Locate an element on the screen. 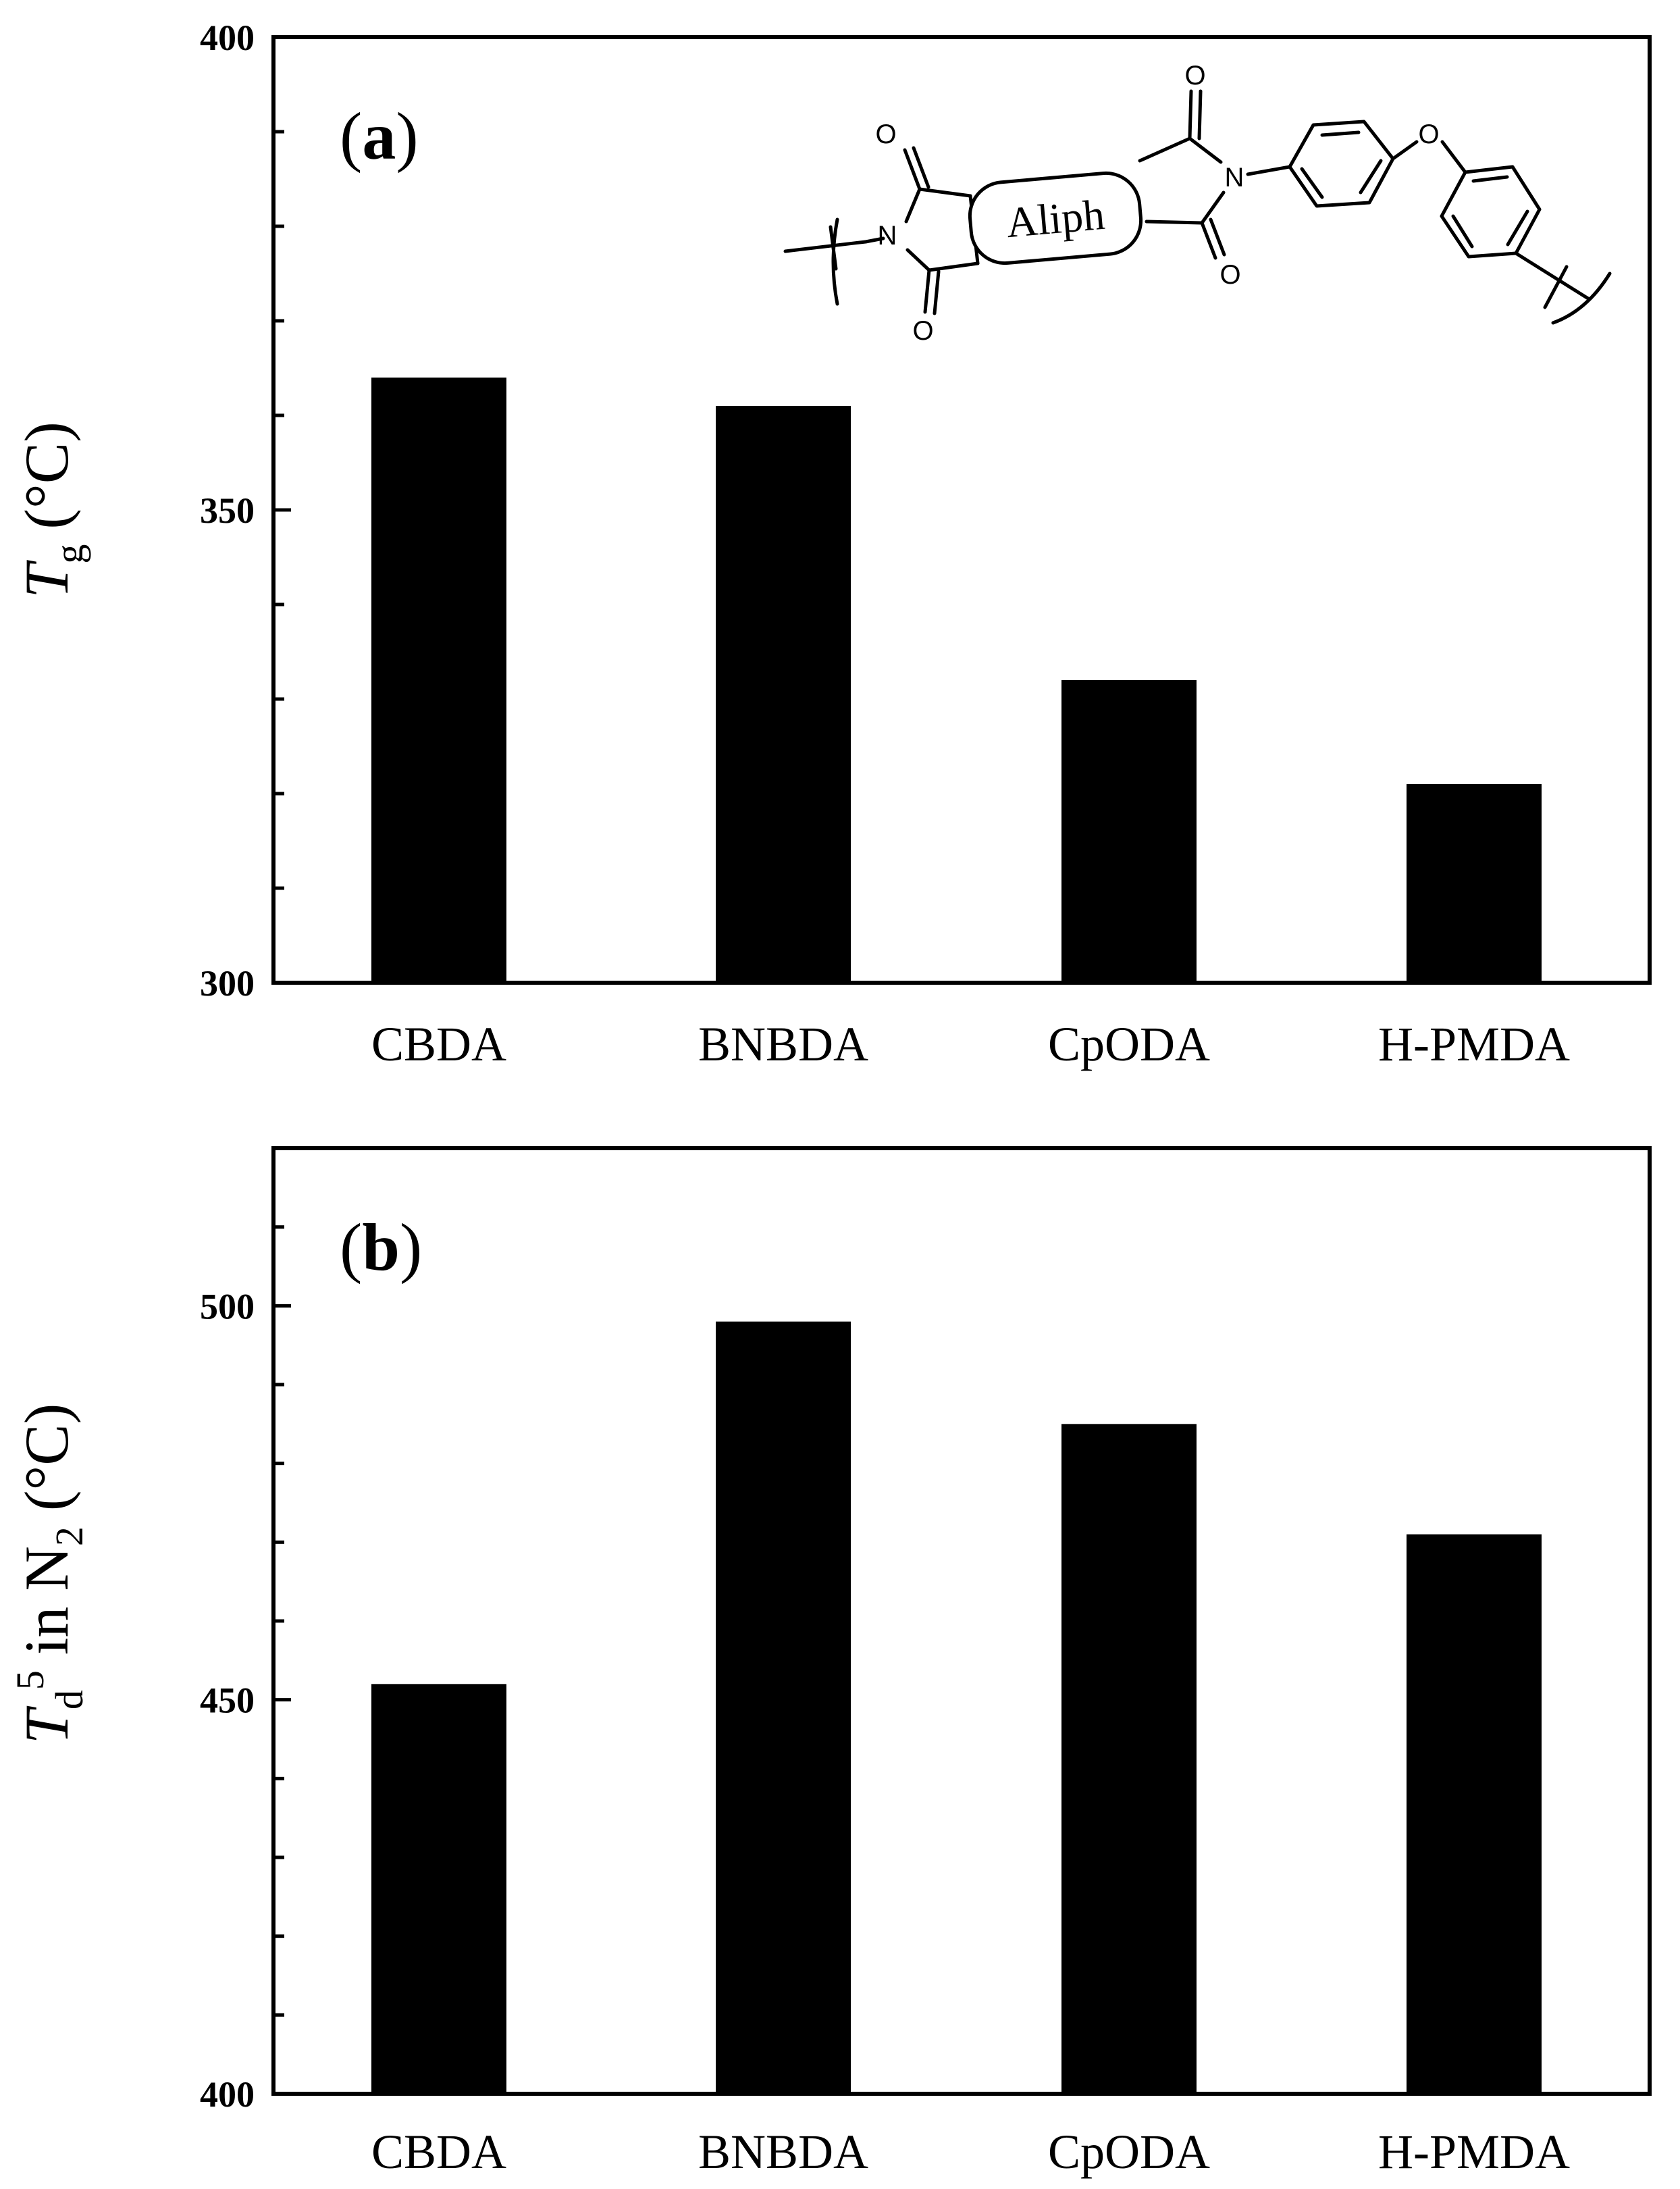  carbonyl-o-atom-2: O is located at coordinates (923, 331).